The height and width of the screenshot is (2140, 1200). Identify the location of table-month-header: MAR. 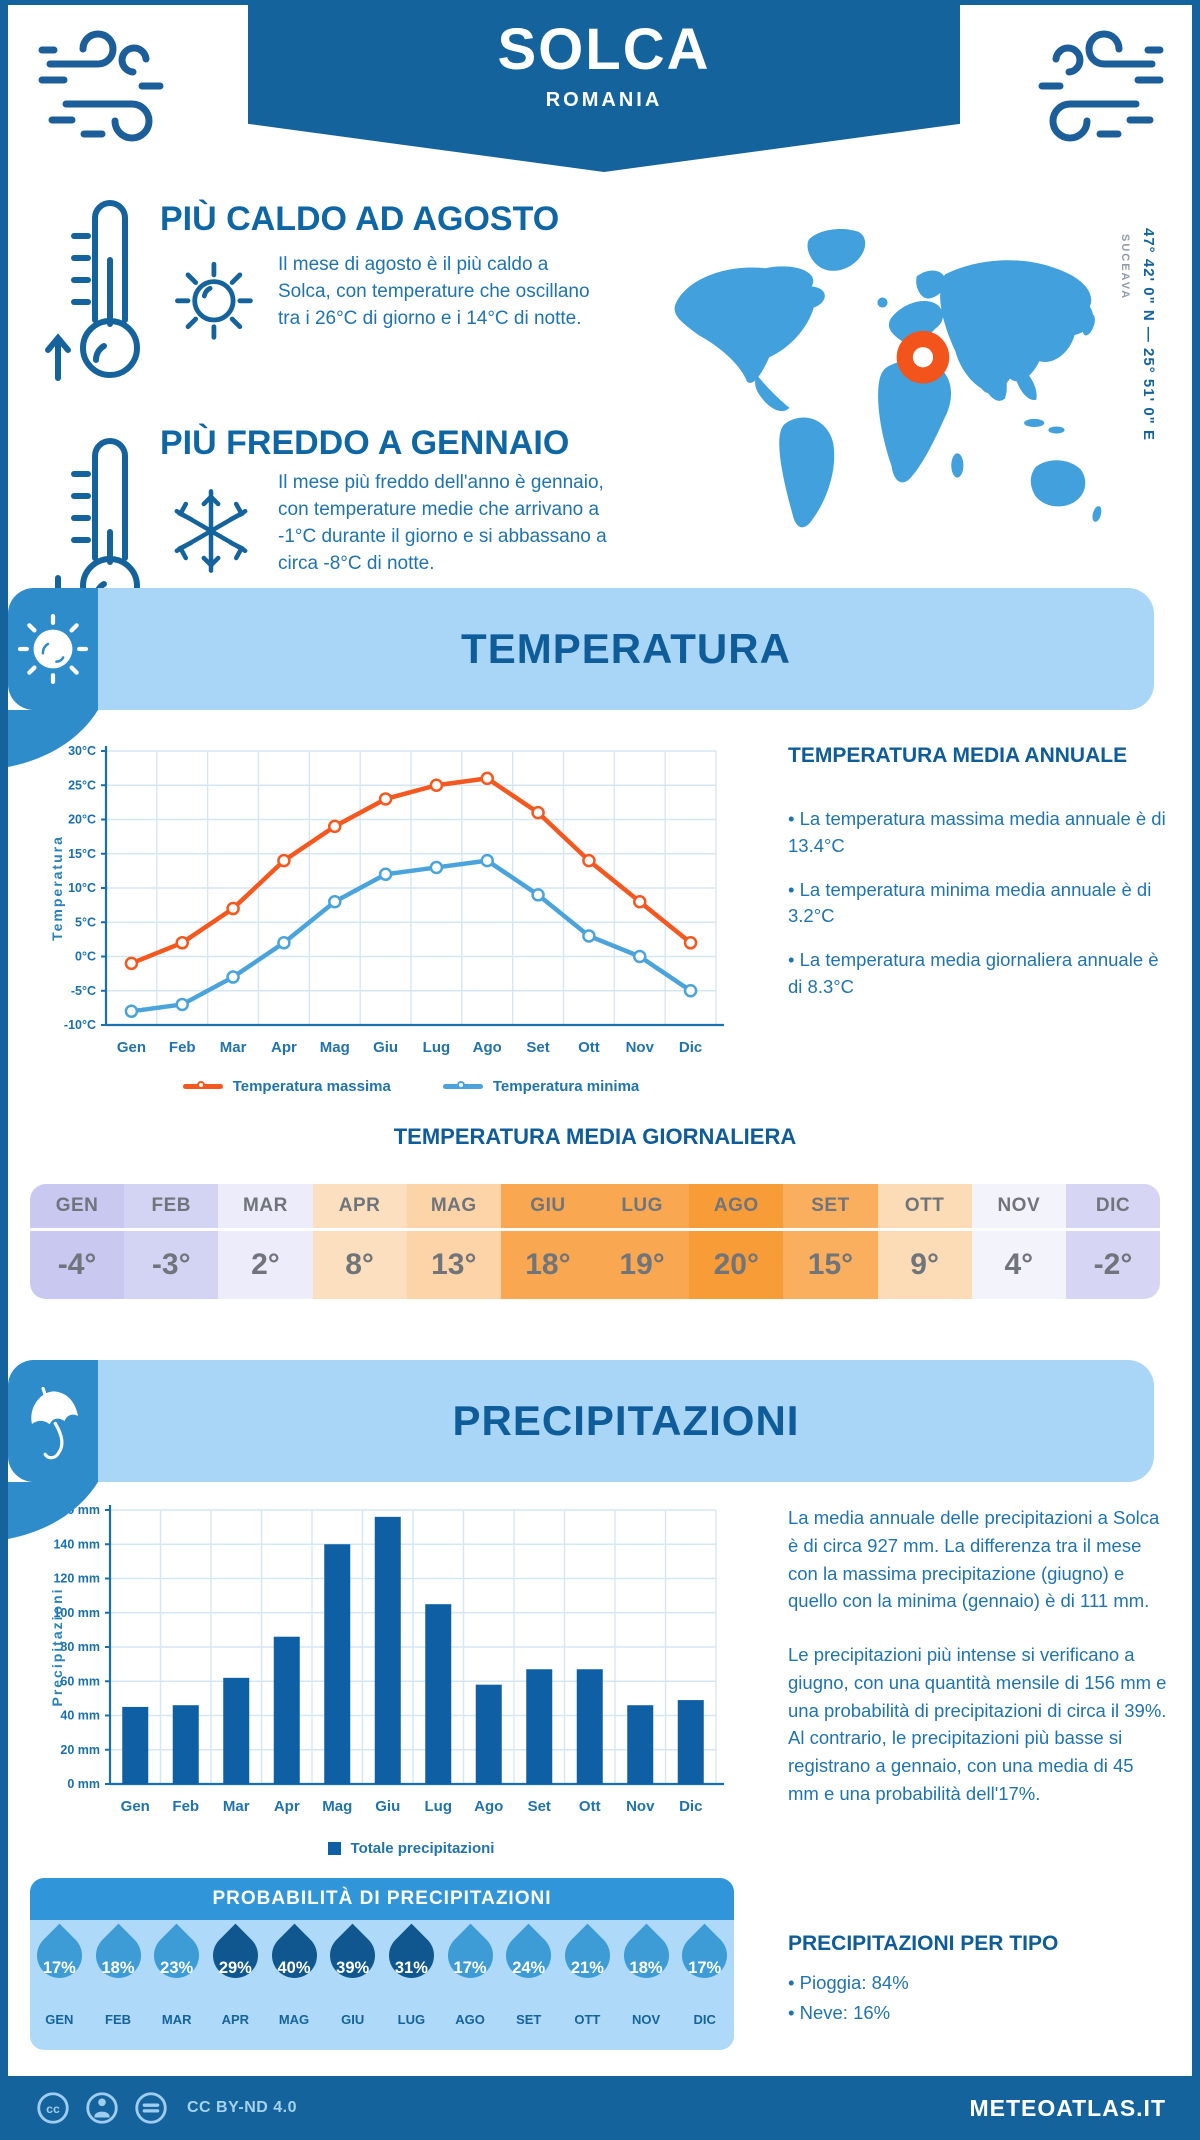
(265, 1206).